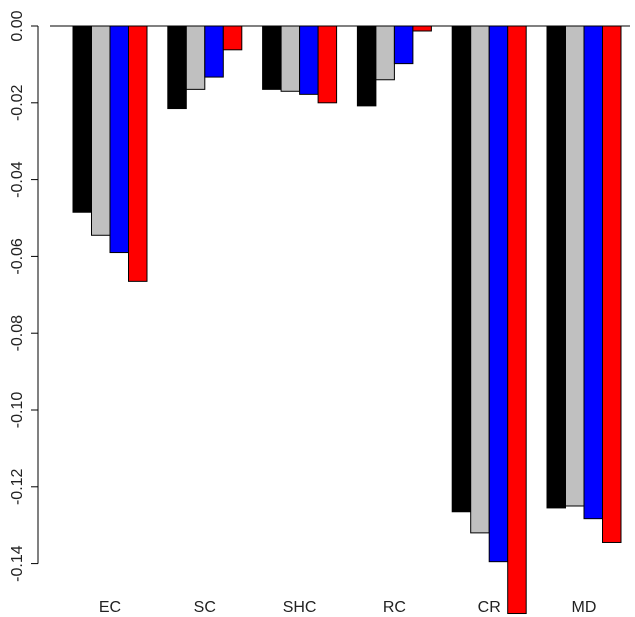 This screenshot has width=635, height=617. Describe the element at coordinates (17, 256) in the screenshot. I see `y-tick-label: -0.06` at that location.